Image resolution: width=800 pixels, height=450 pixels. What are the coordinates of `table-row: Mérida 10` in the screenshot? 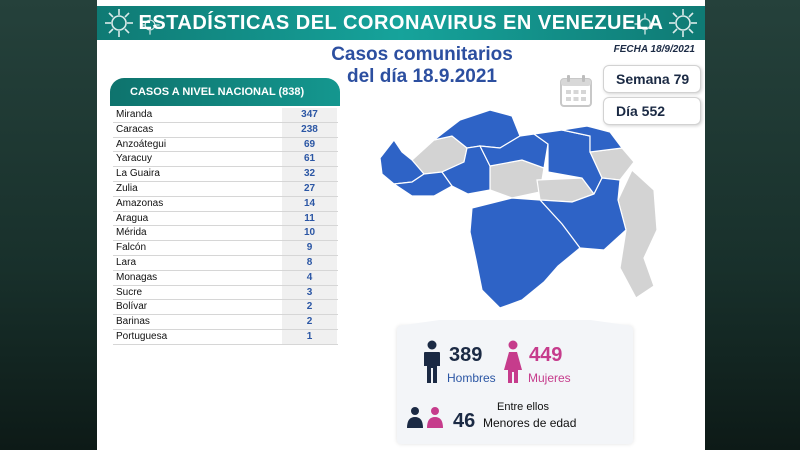 It's located at (225, 234).